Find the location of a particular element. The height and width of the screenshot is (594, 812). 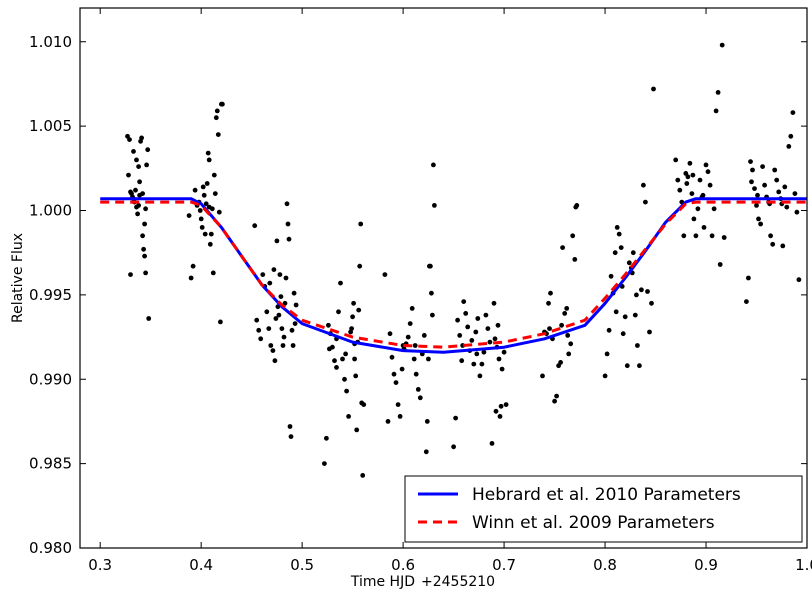

x-axis-label: Time HJD is located at coordinates (382, 582).